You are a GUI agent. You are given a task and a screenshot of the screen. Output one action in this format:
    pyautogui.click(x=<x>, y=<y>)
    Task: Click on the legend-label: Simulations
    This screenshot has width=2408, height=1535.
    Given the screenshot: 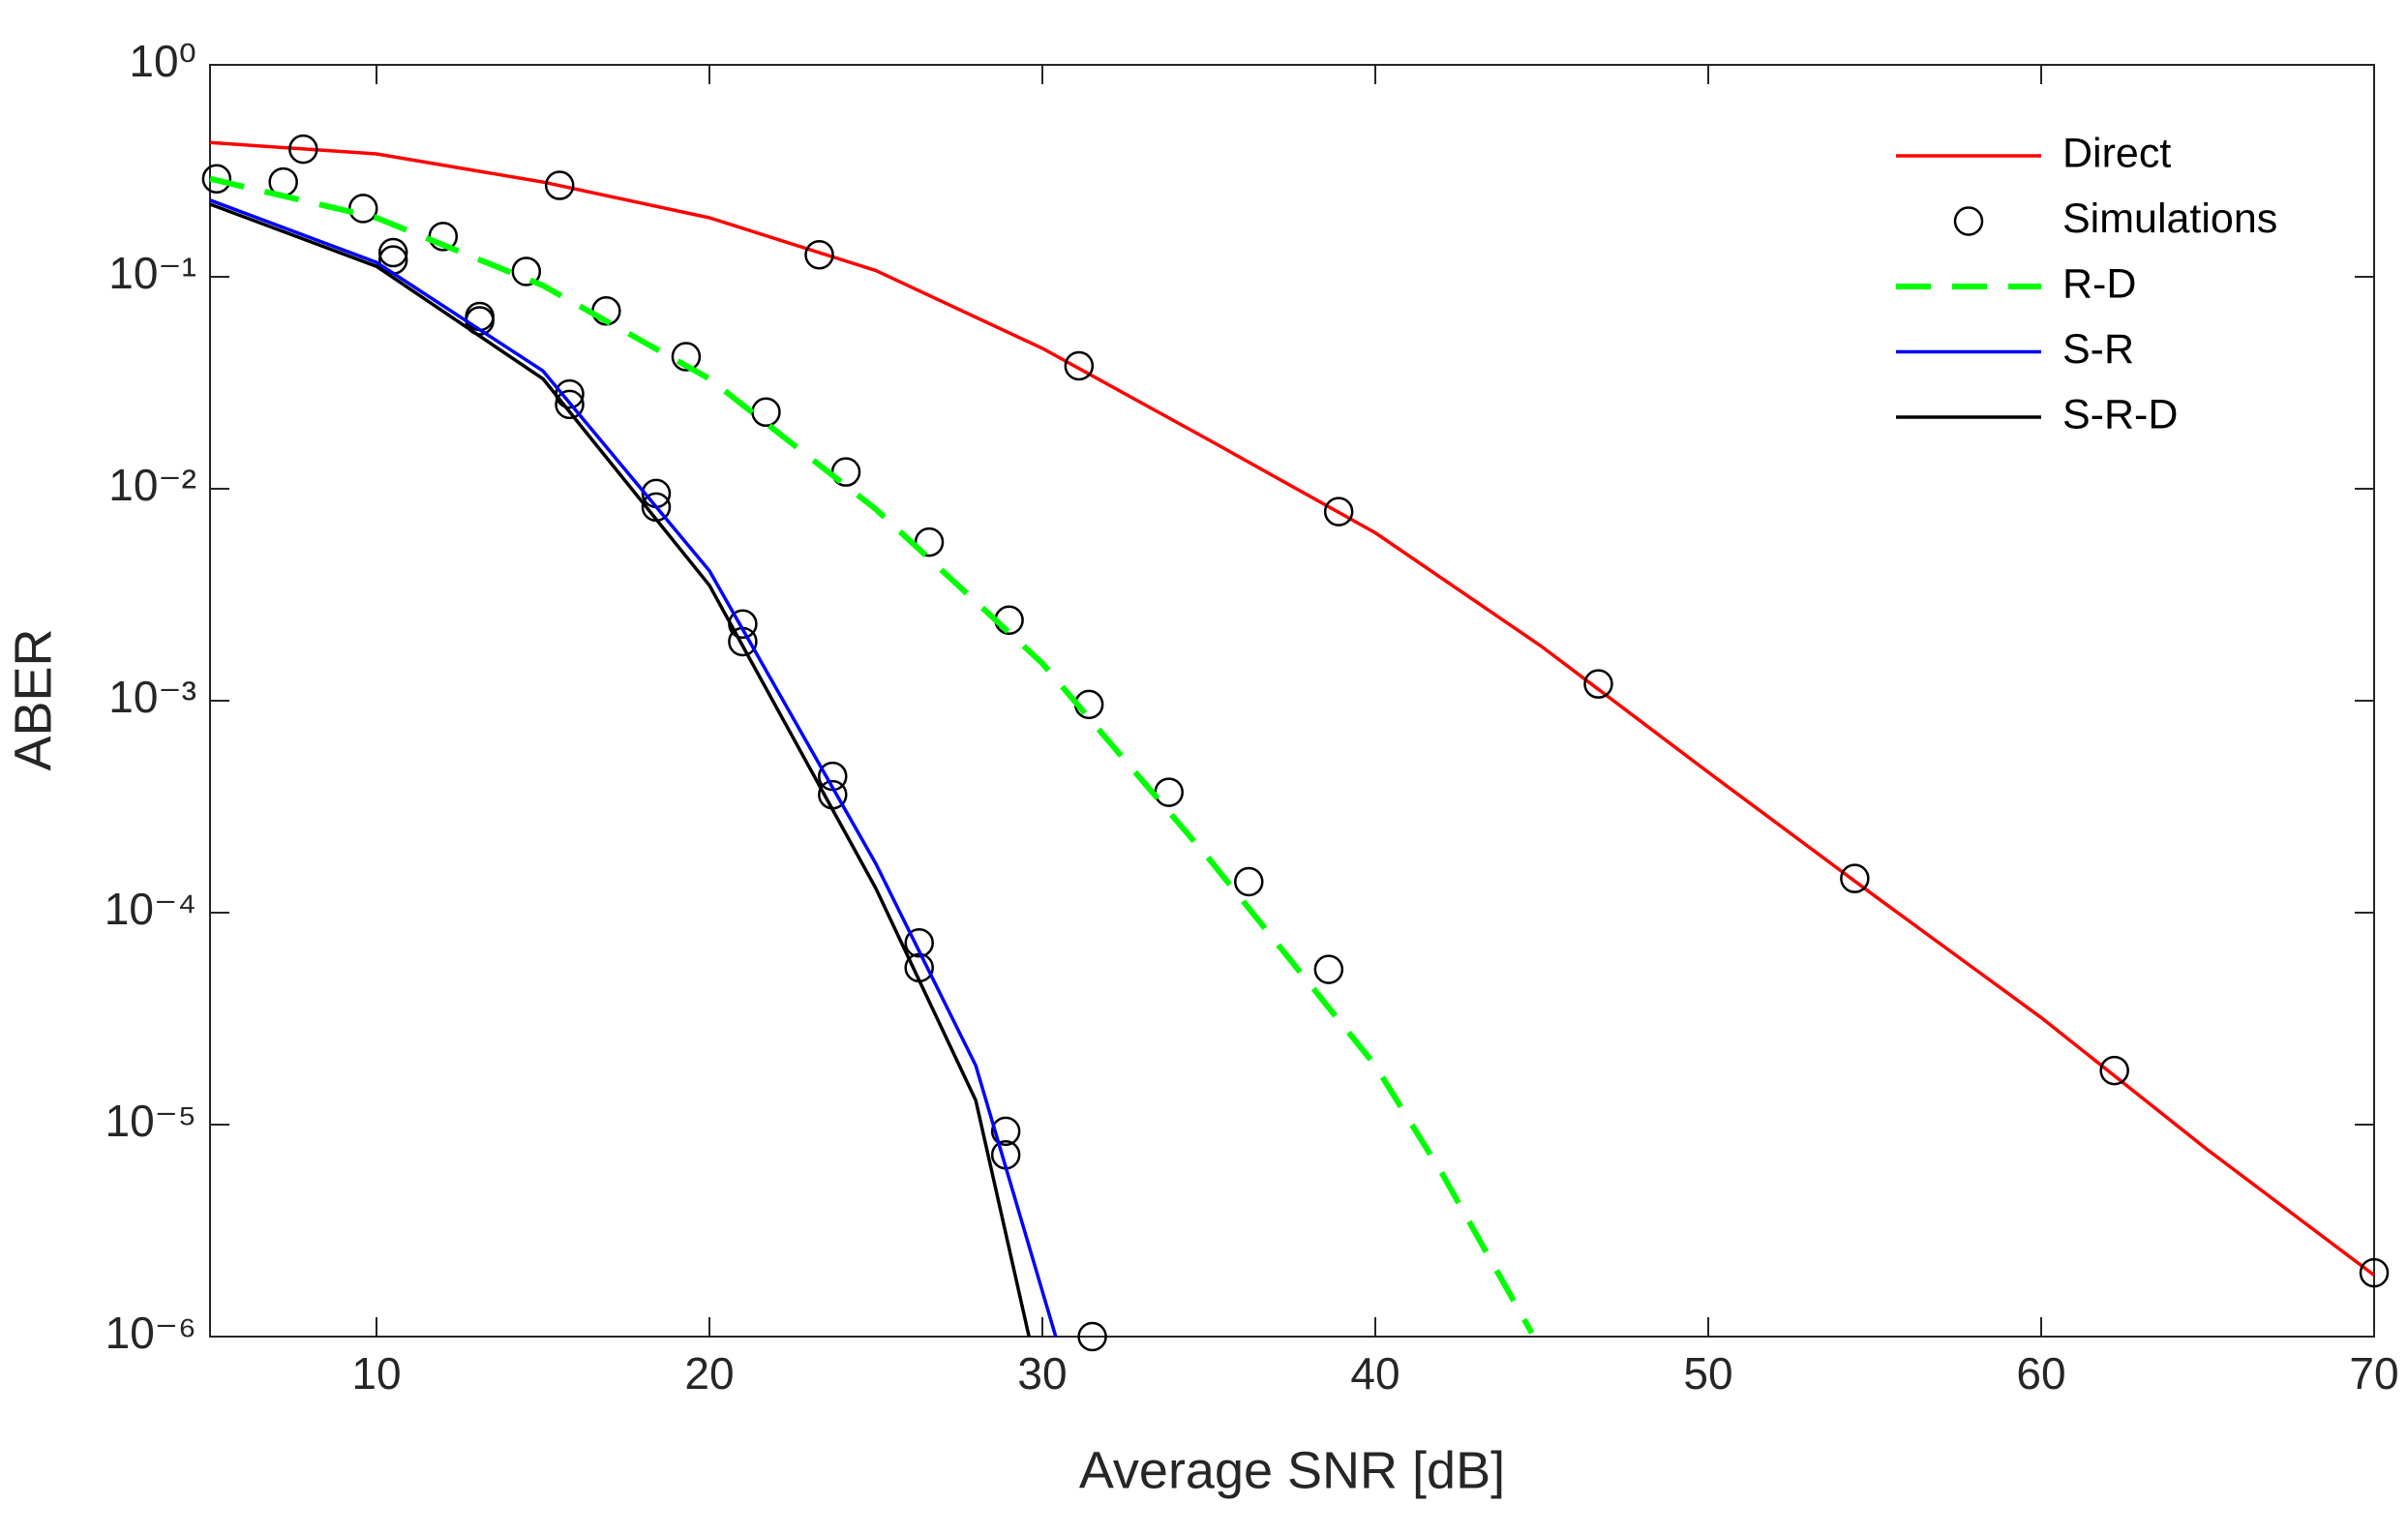 What is the action you would take?
    pyautogui.click(x=2169, y=219)
    